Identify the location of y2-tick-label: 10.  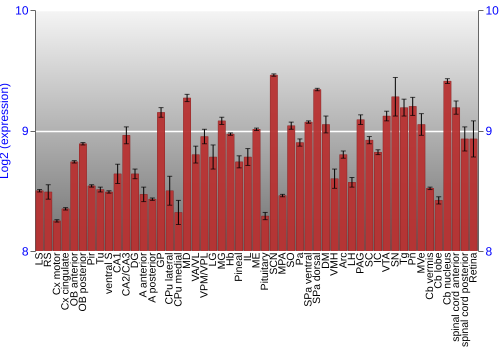
(493, 11).